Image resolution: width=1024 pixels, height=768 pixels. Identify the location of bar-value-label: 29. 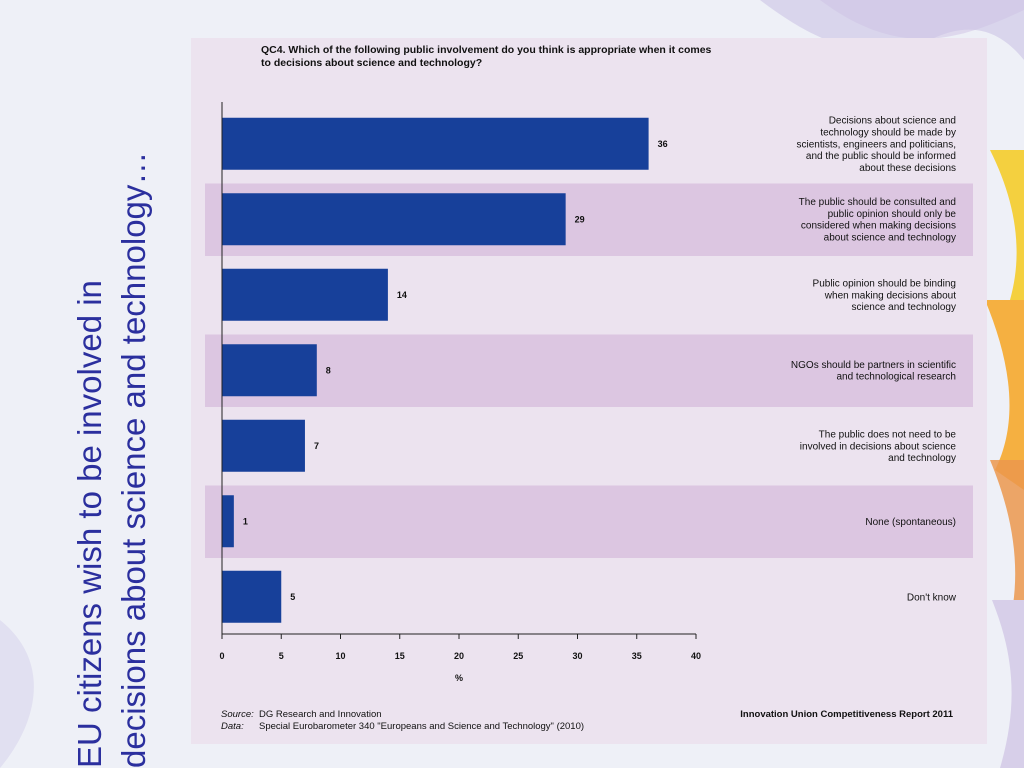
(580, 219).